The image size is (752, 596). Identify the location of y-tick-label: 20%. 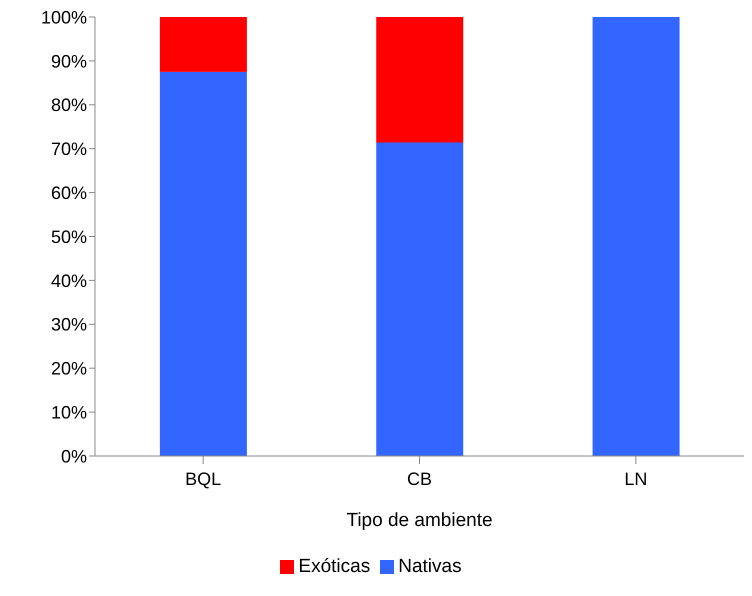
(68, 368).